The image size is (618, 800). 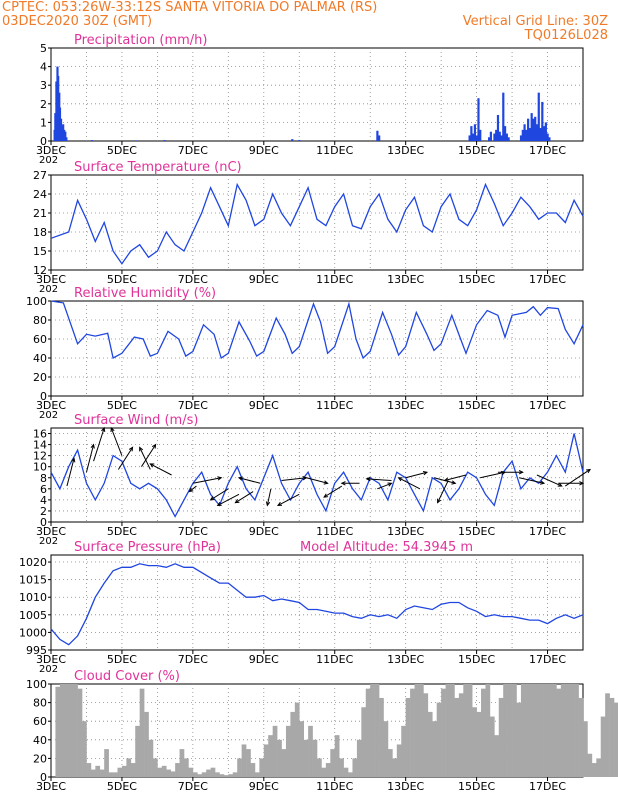 What do you see at coordinates (405, 786) in the screenshot?
I see `cloud-cover-xtick-label: 13DEC` at bounding box center [405, 786].